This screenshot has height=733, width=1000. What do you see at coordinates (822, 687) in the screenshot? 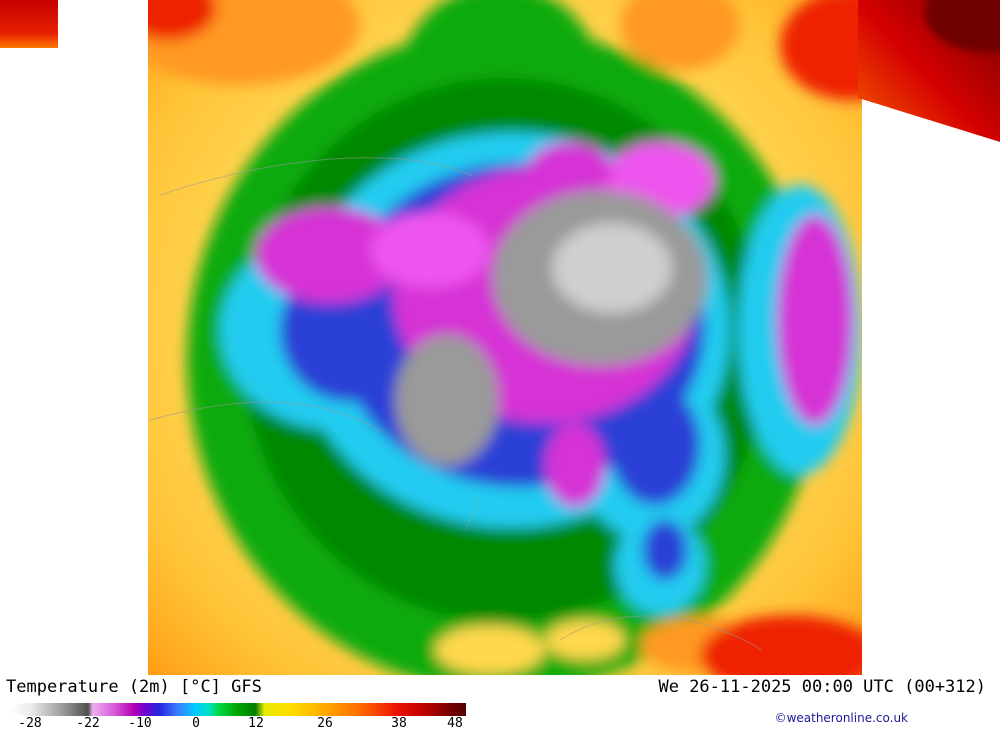
I see `forecast-datetime: We 26-11-2025 00:00 UTC (00+312)` at bounding box center [822, 687].